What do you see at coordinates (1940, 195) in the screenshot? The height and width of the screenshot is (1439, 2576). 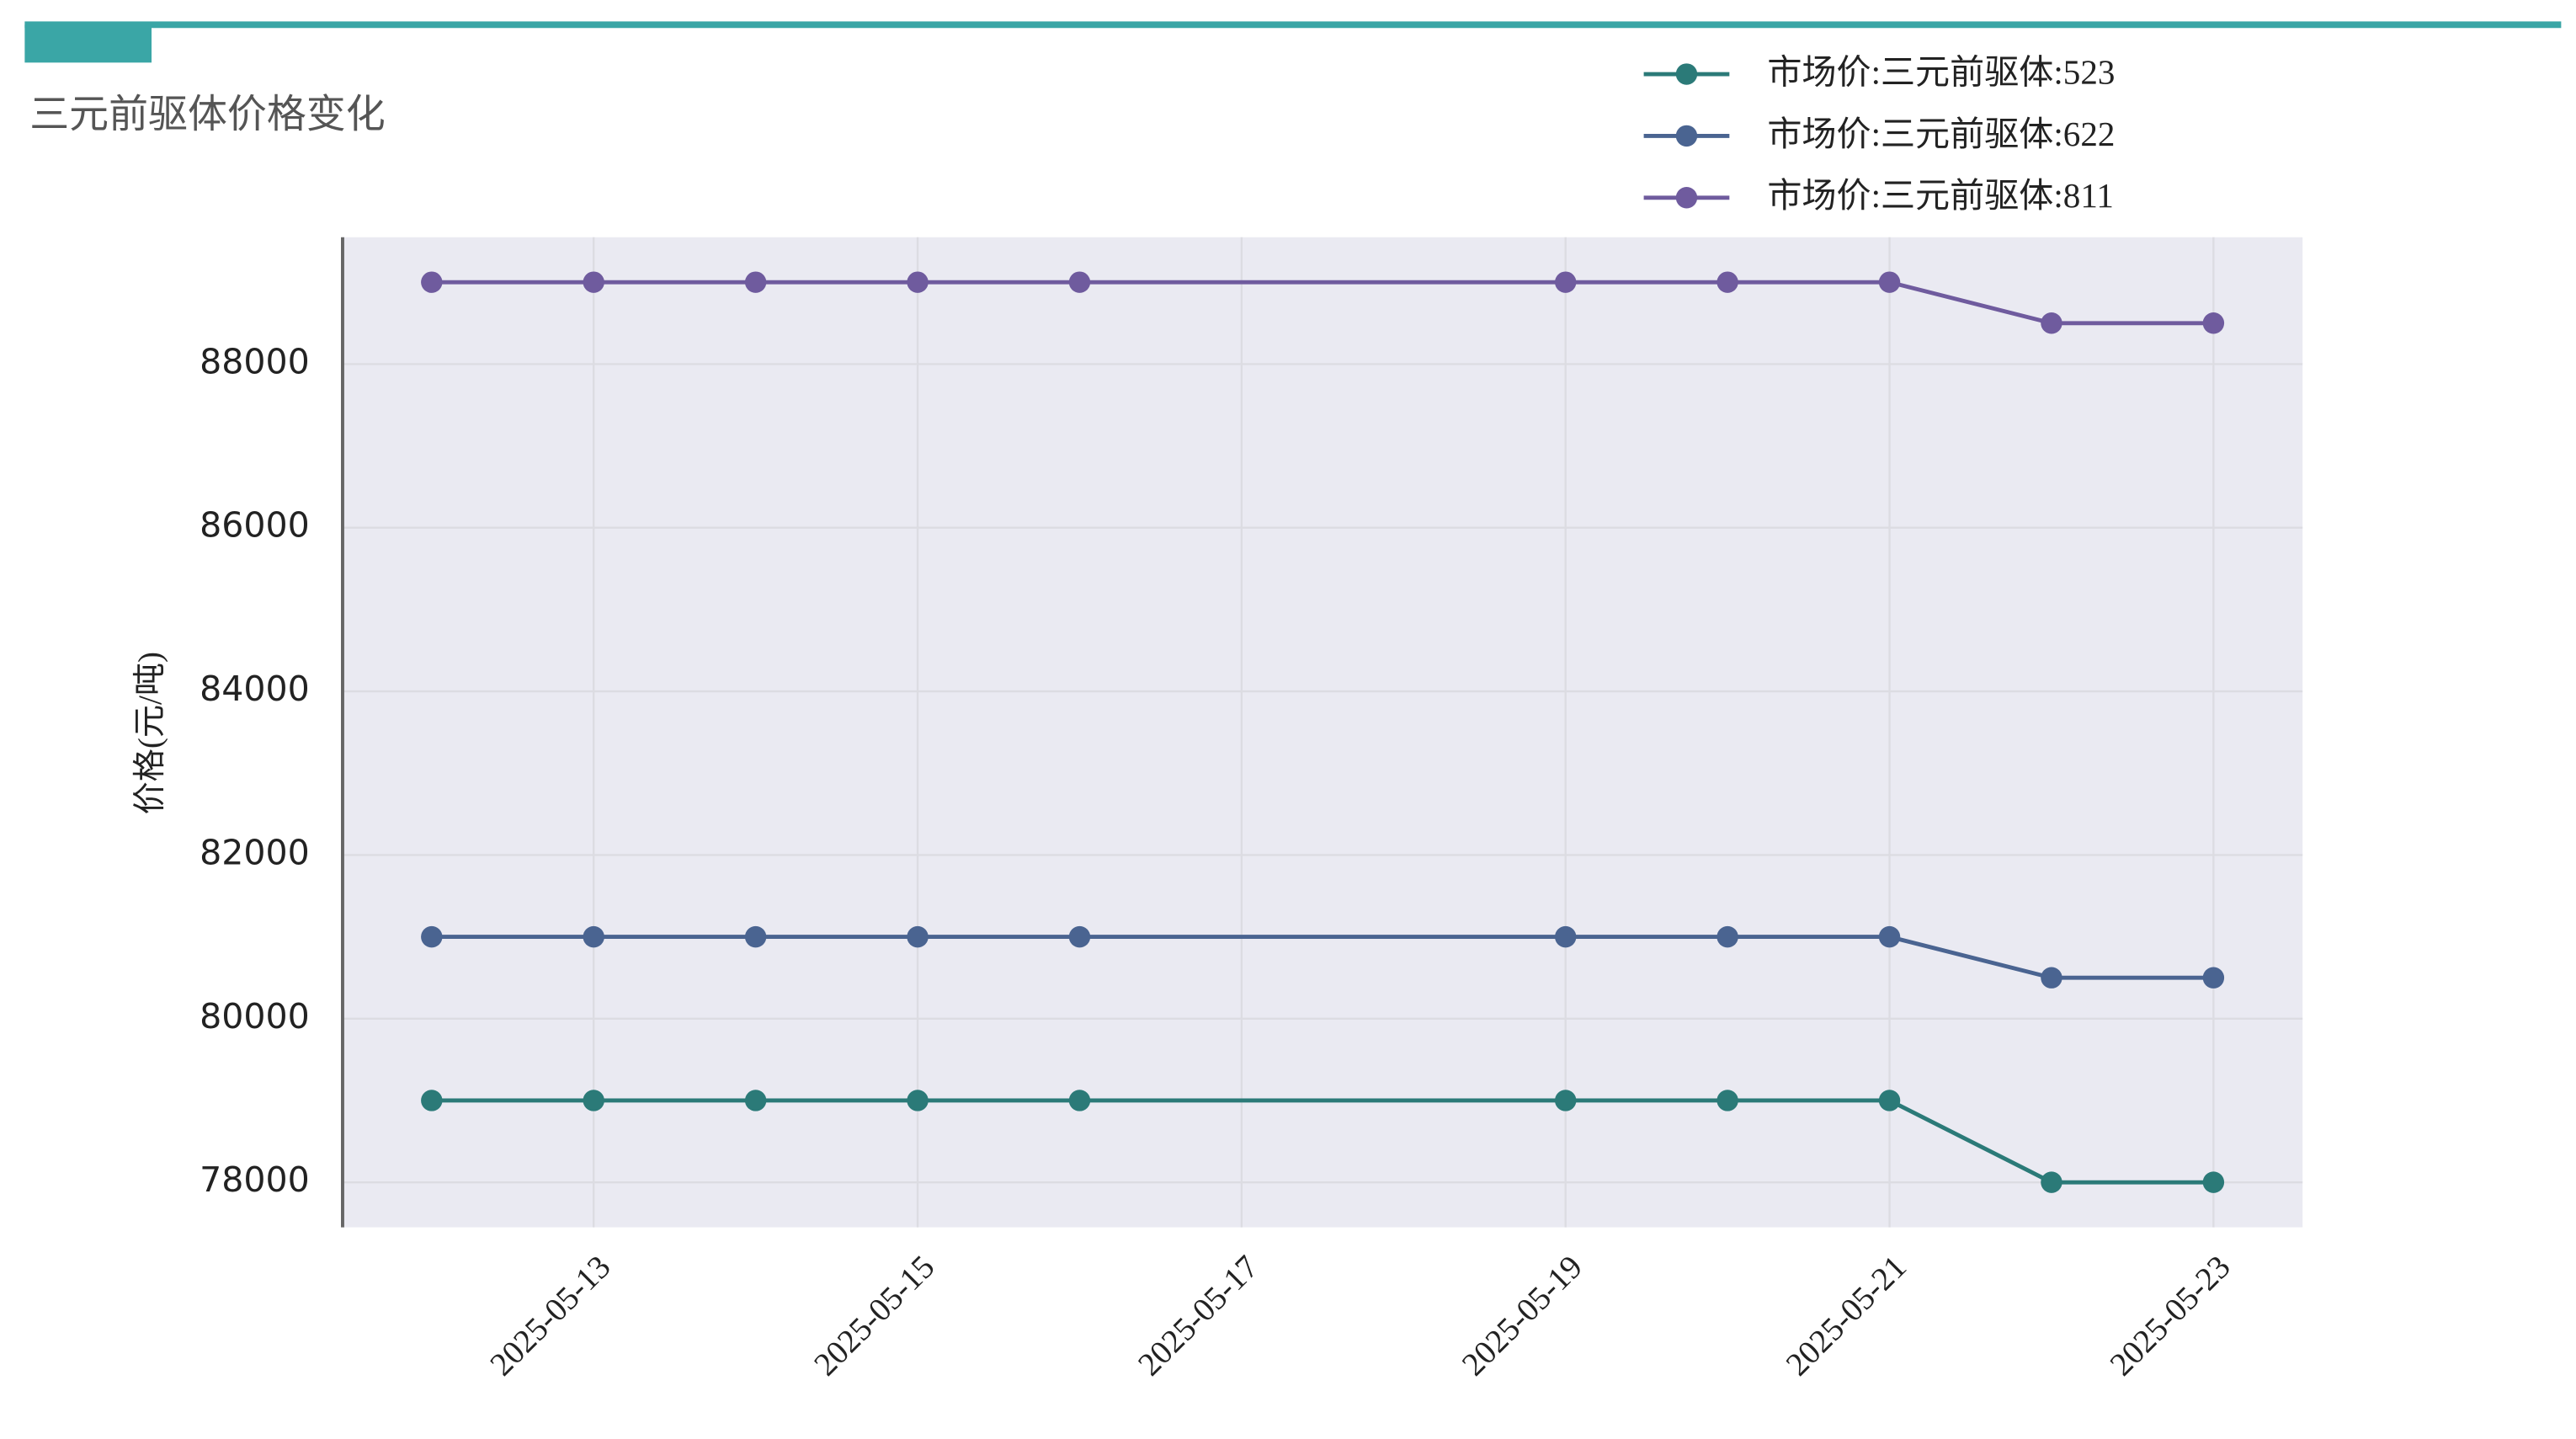 I see `legend-label: 市场价:三元前驱体:811` at bounding box center [1940, 195].